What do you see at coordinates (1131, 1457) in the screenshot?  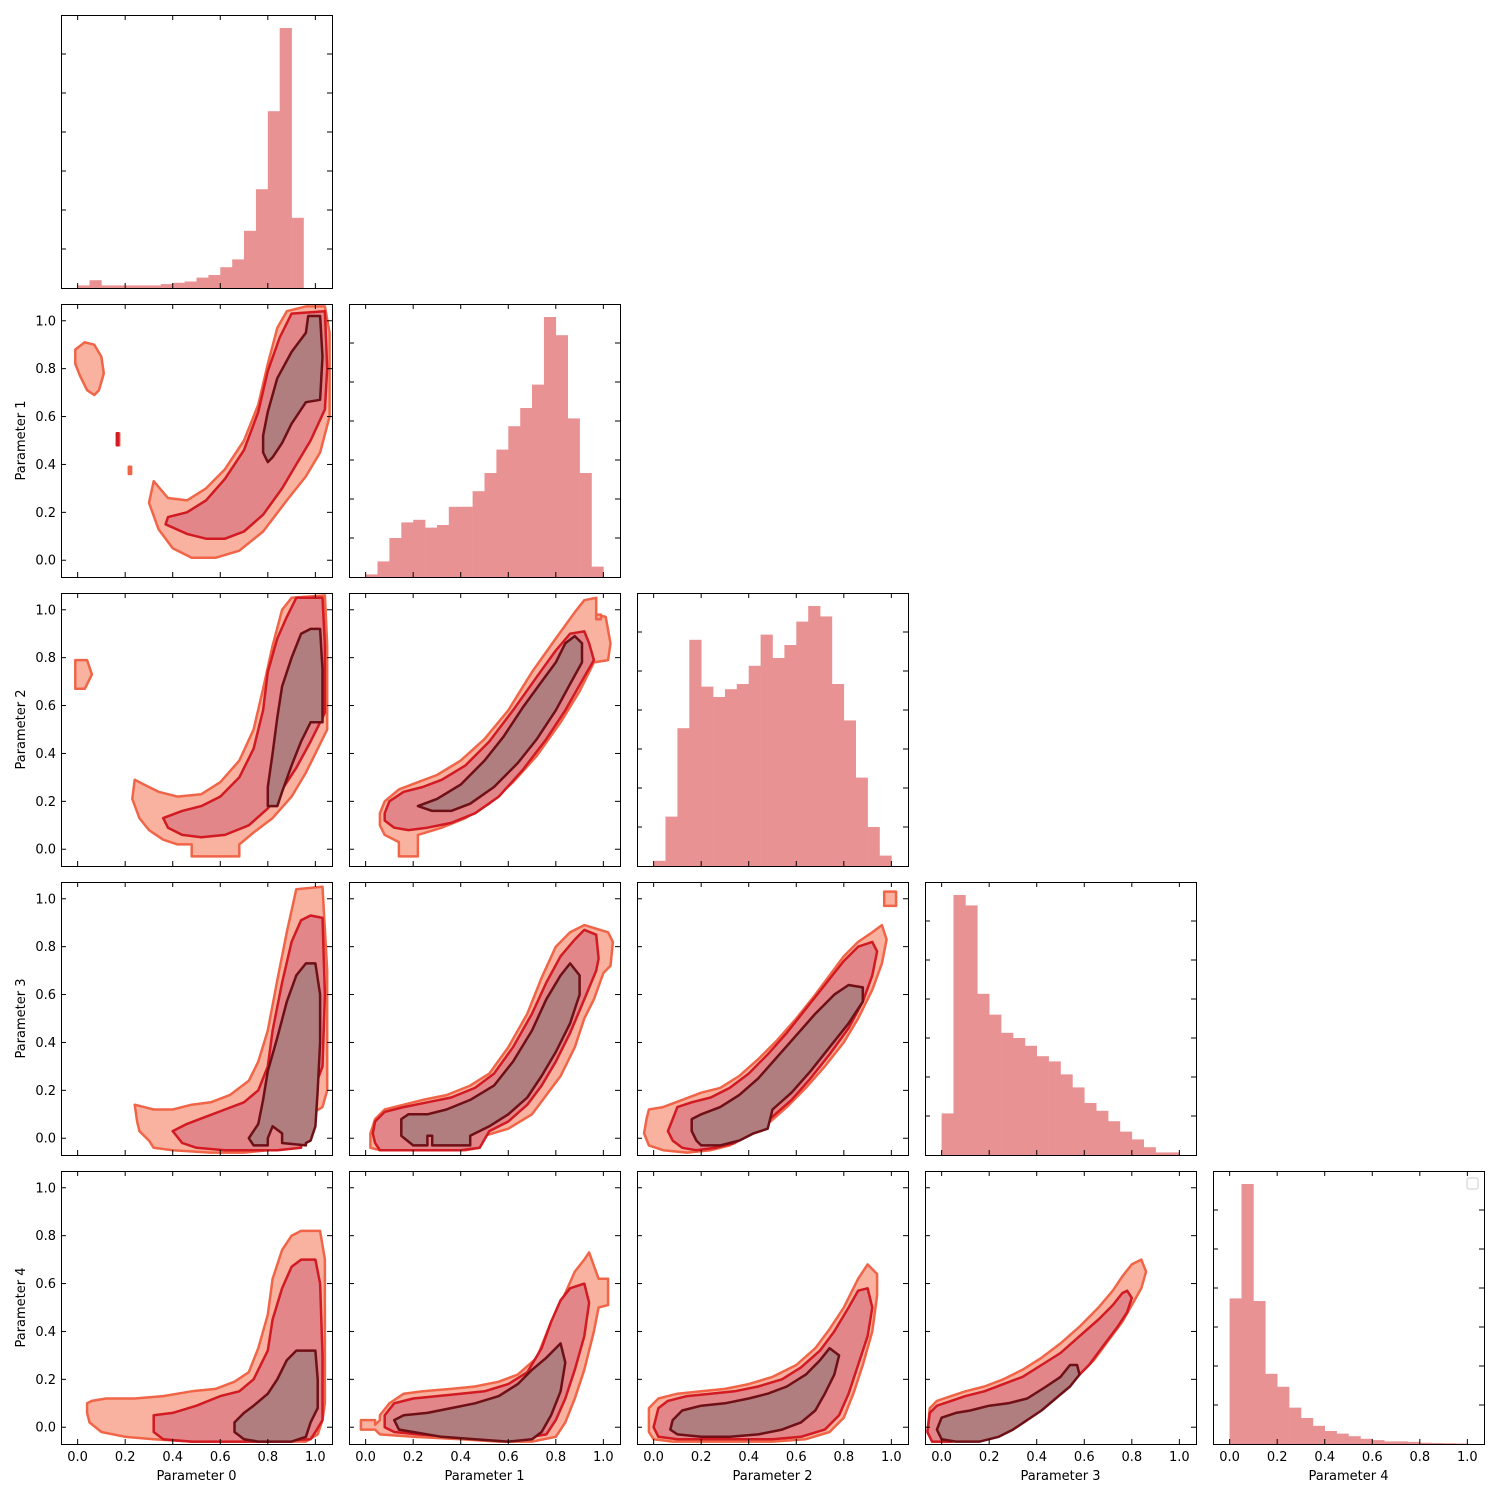 I see `x-tick-label: 0.8` at bounding box center [1131, 1457].